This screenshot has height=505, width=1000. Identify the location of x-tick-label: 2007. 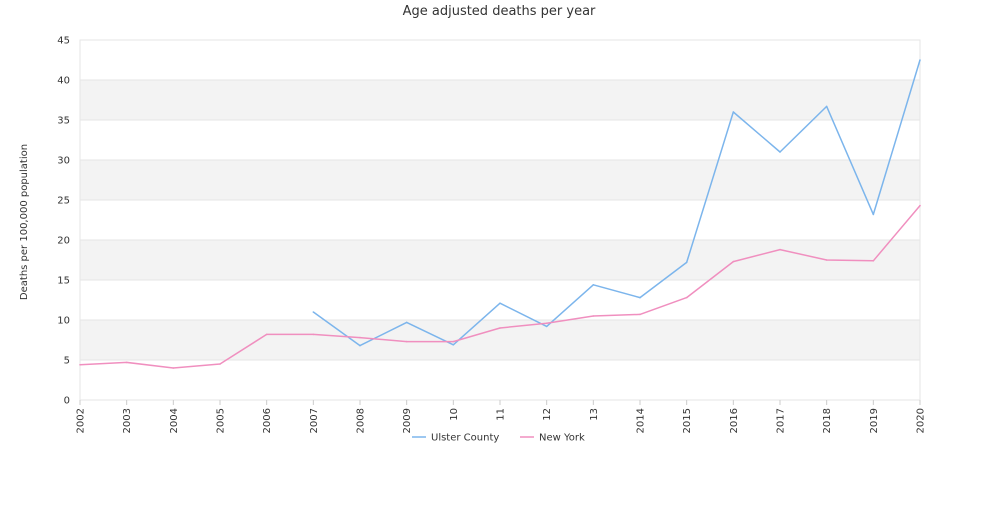
(314, 420).